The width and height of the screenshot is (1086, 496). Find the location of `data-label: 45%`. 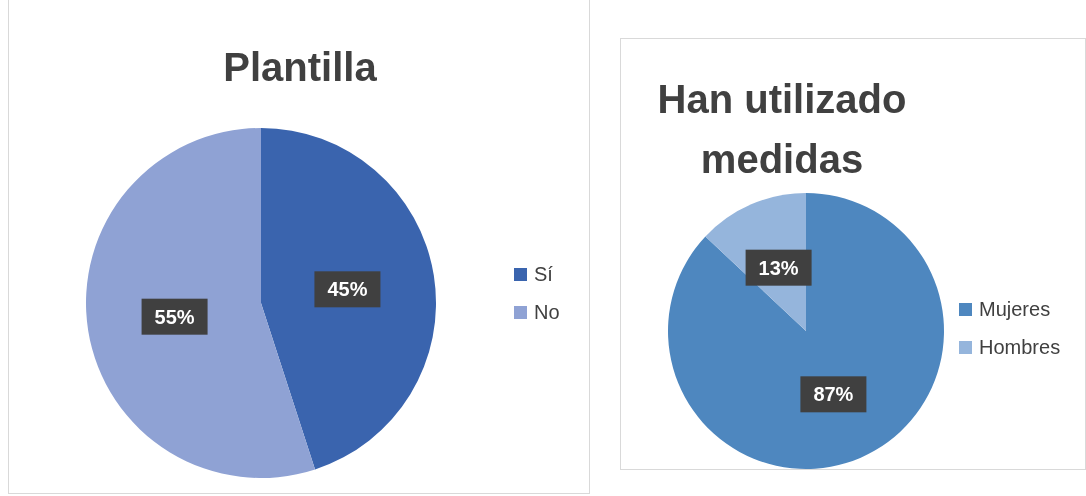

data-label: 45% is located at coordinates (347, 289).